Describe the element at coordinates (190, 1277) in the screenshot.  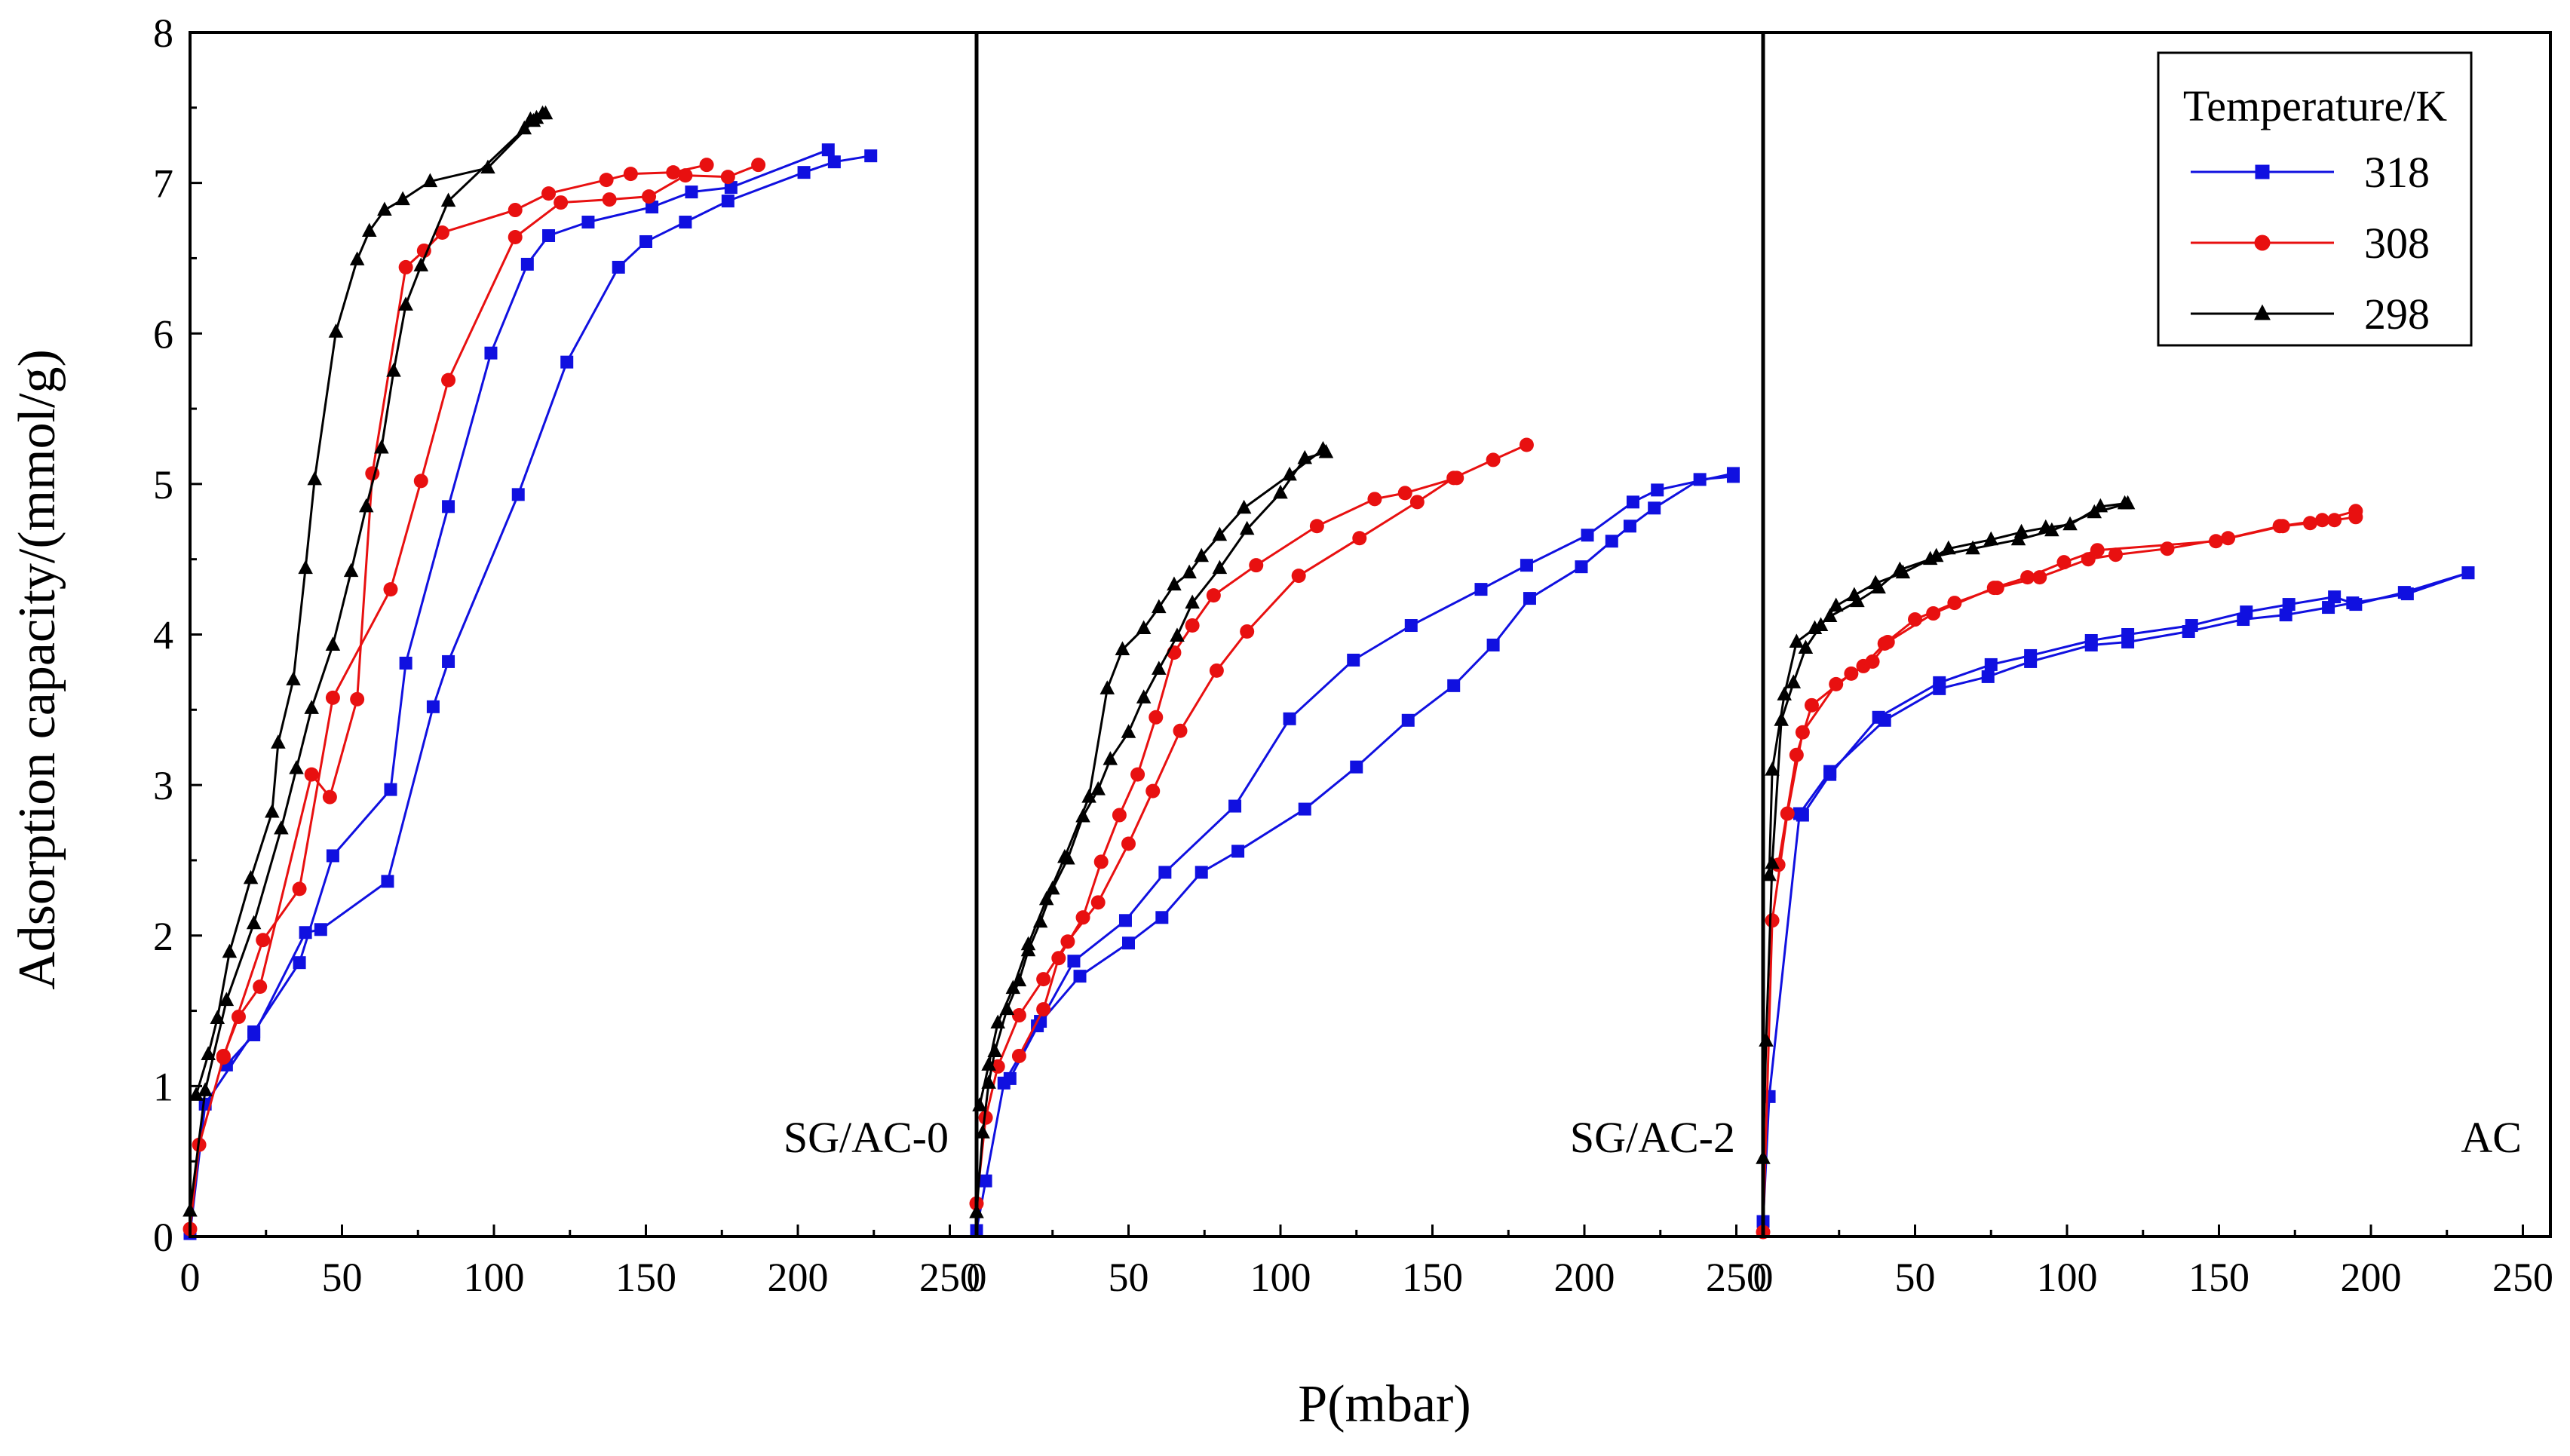
I see `x-tick-label: 0` at that location.